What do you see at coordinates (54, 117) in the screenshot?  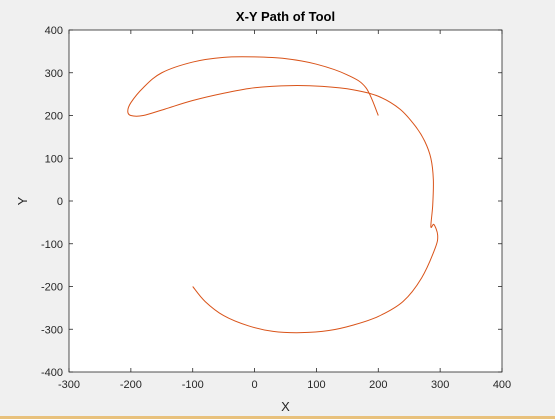 I see `y-tick-label: 200` at bounding box center [54, 117].